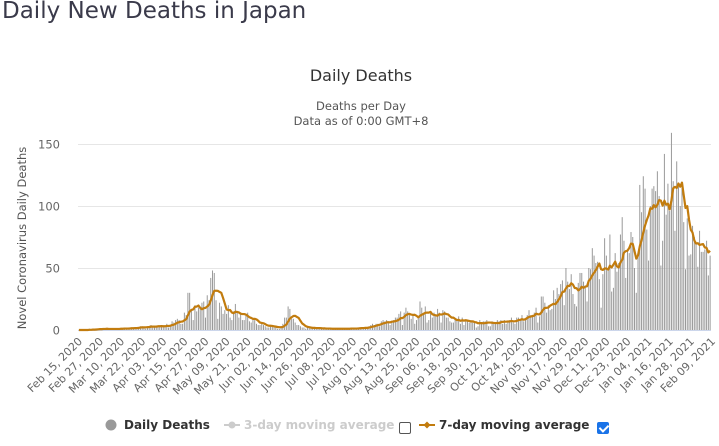 This screenshot has height=446, width=719. I want to click on chart-subtitle-line-2: Data as of 0:00 GMT+8, so click(361, 121).